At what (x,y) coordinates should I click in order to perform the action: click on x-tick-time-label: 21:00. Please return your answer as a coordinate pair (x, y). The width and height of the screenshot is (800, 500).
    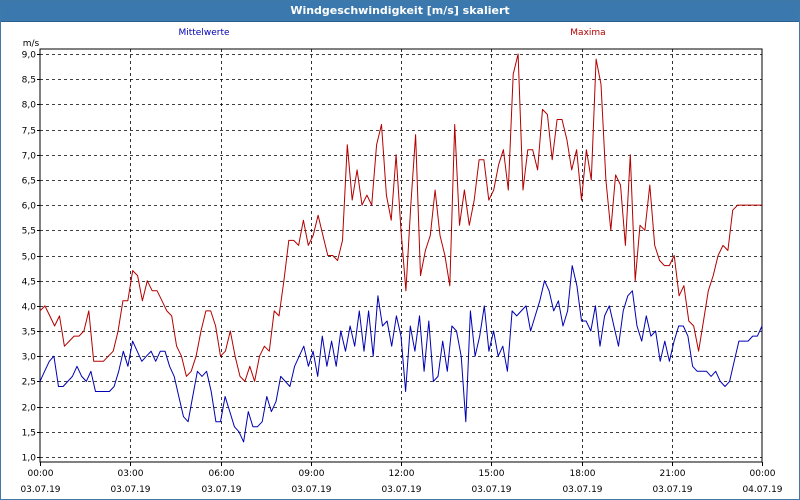
    Looking at the image, I should click on (673, 474).